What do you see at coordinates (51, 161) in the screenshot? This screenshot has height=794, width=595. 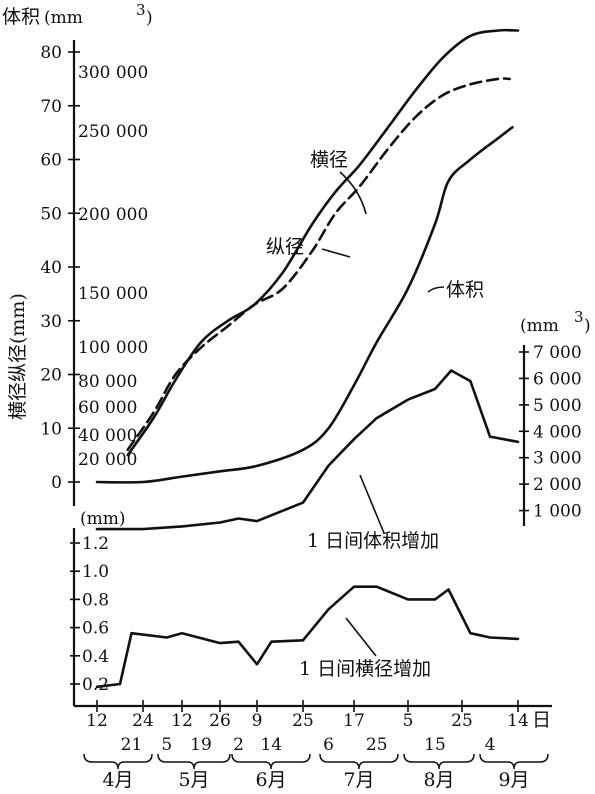 I see `diameter-tick-label-60: 60` at bounding box center [51, 161].